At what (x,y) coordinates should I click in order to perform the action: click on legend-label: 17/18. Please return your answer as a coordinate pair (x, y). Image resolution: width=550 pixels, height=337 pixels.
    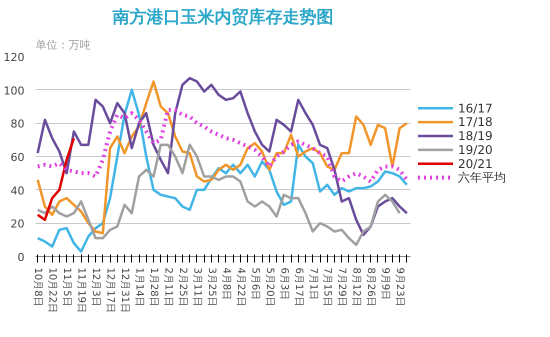
    Looking at the image, I should click on (475, 122).